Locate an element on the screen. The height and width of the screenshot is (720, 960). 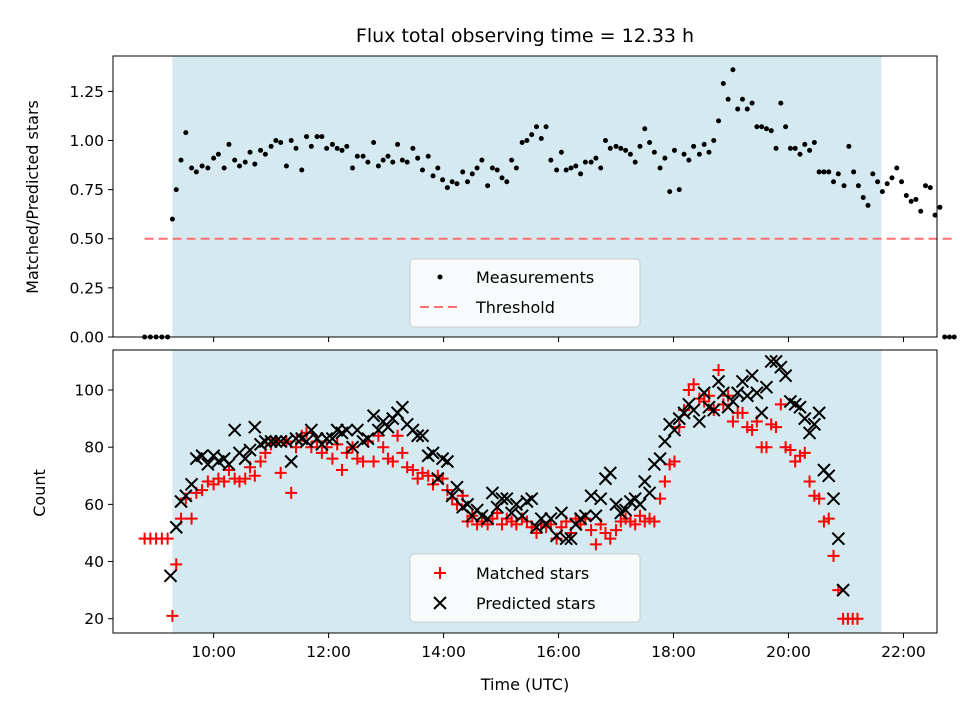
bottom-xtick-label: 20:00 is located at coordinates (788, 652).